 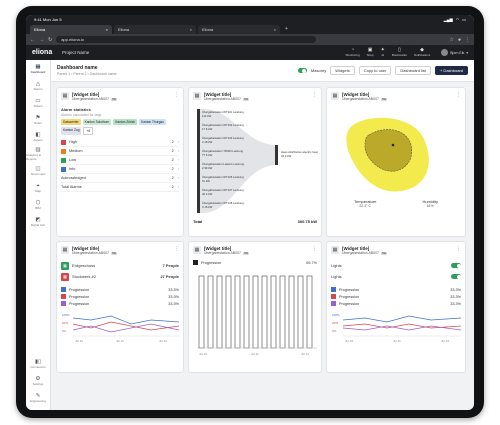 I want to click on floor-label: Stockwerk #2, so click(x=84, y=276).